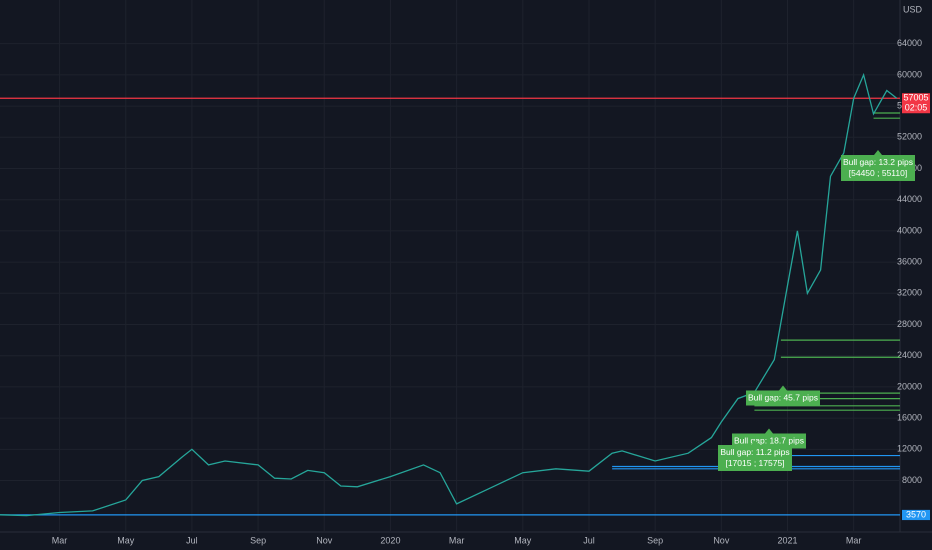 This screenshot has height=550, width=932. I want to click on annotation-text: [17015 ; 17575], so click(754, 463).